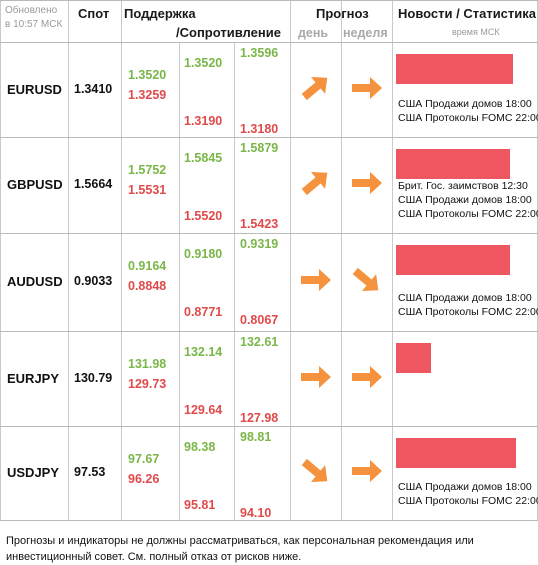 The height and width of the screenshot is (565, 538). I want to click on resistance-level: 1.3180, so click(259, 129).